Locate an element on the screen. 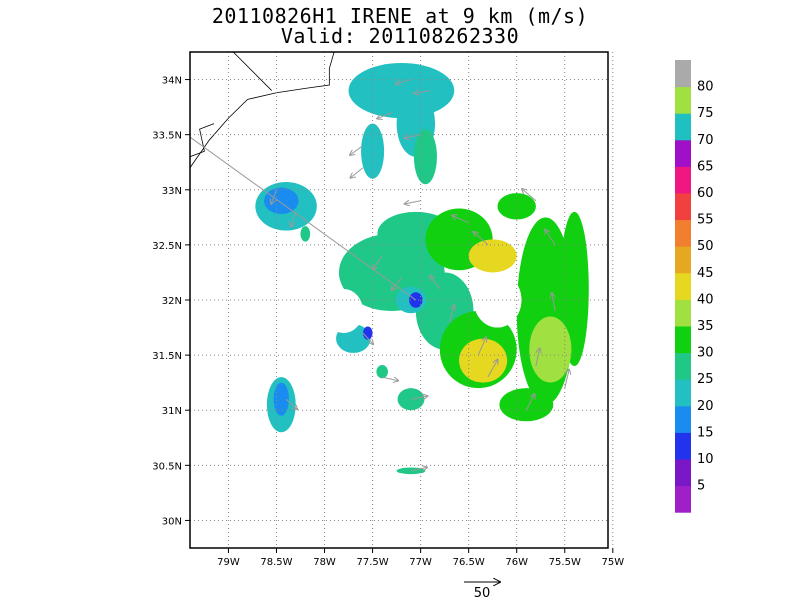  y-tick-label: 30N is located at coordinates (172, 521).